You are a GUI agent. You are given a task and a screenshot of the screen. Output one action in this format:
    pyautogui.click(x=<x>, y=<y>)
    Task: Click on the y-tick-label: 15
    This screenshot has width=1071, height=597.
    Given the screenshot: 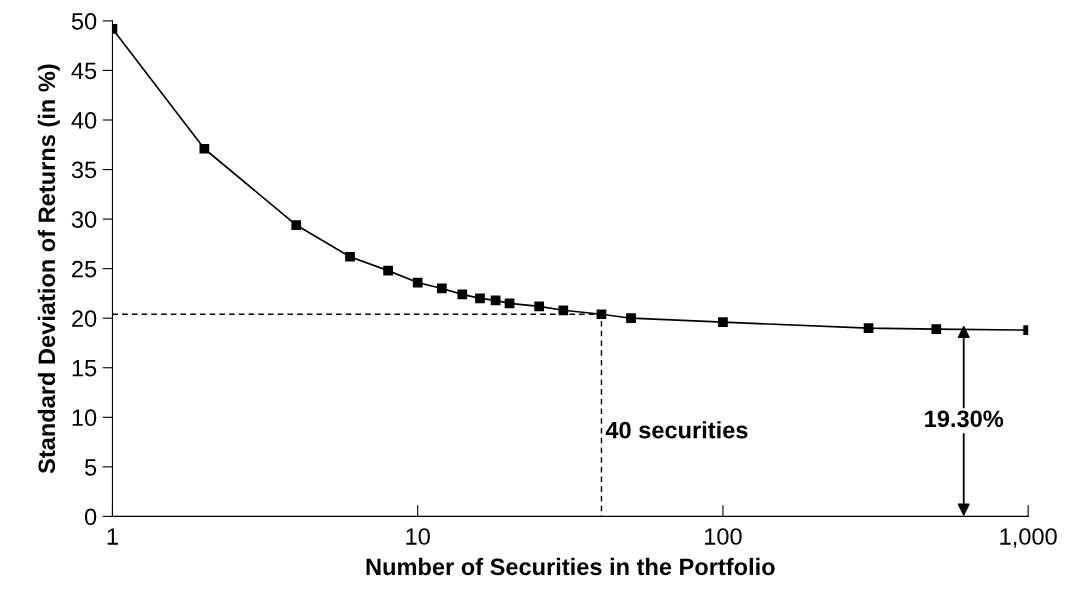 What is the action you would take?
    pyautogui.click(x=84, y=368)
    